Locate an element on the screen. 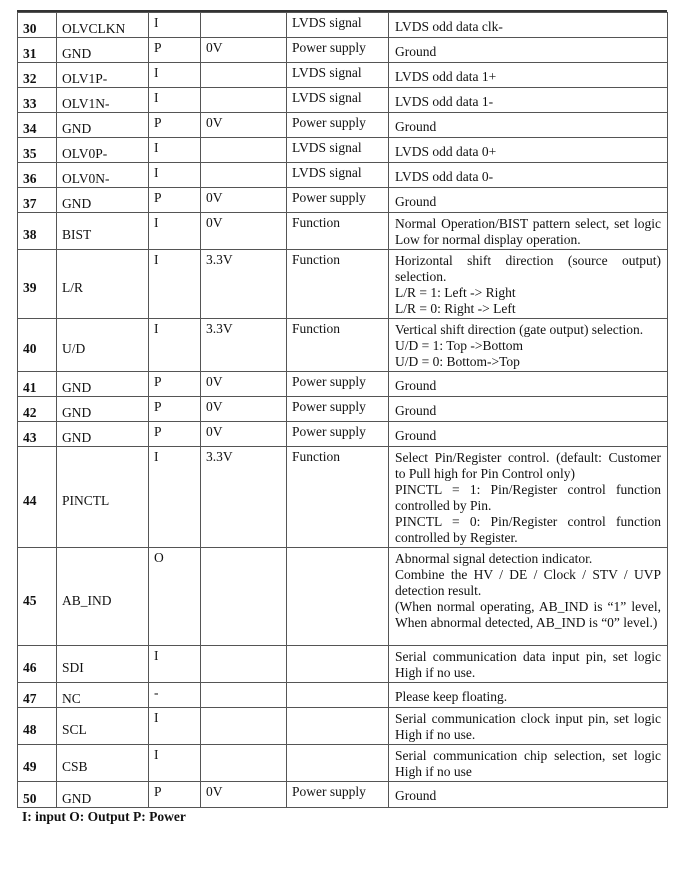  table-row: 50 GND P 0V Power supply Ground is located at coordinates (342, 794).